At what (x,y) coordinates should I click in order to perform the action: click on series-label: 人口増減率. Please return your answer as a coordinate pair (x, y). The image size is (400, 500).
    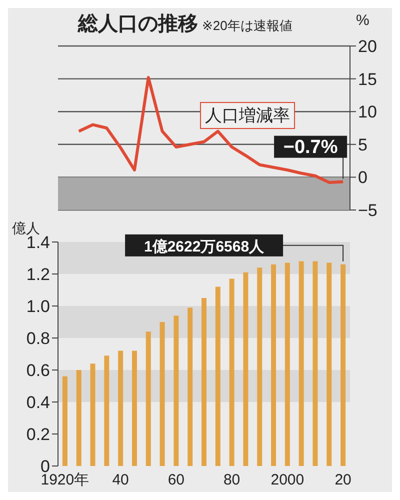
    Looking at the image, I should click on (247, 115).